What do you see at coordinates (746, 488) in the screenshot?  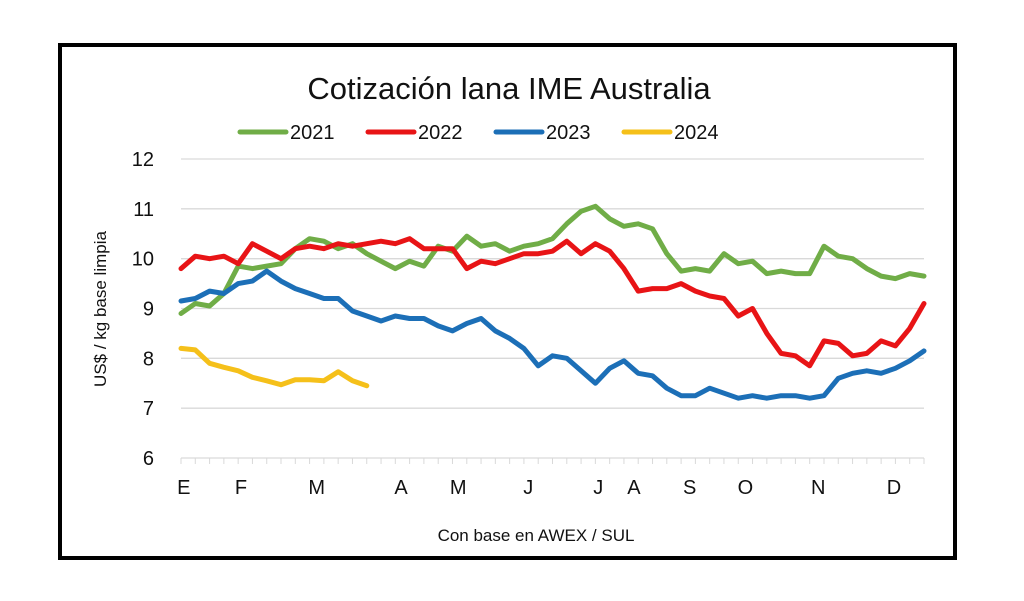 I see `x-tick-label: O` at bounding box center [746, 488].